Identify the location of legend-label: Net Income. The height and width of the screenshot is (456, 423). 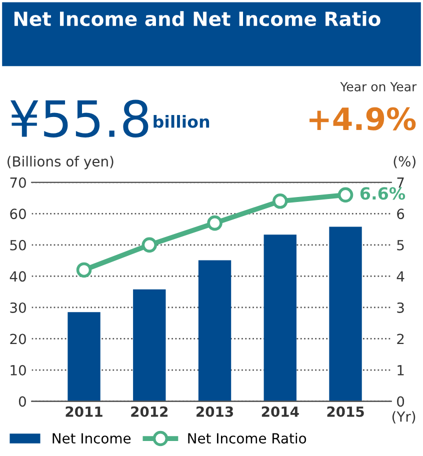
(91, 438).